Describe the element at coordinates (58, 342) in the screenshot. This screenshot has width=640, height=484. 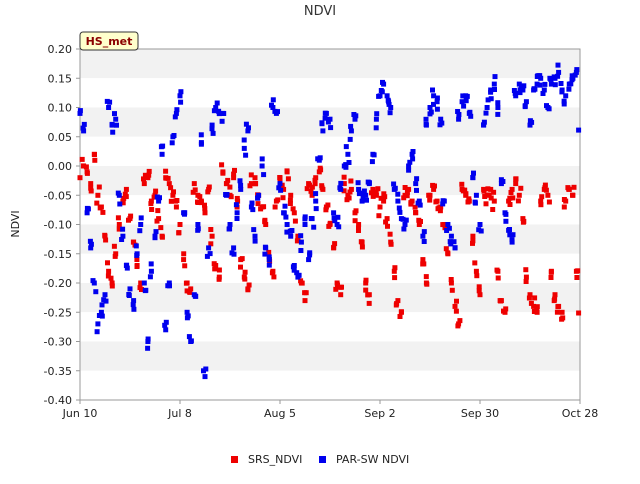
I see `y-tick-label: -0.30` at that location.